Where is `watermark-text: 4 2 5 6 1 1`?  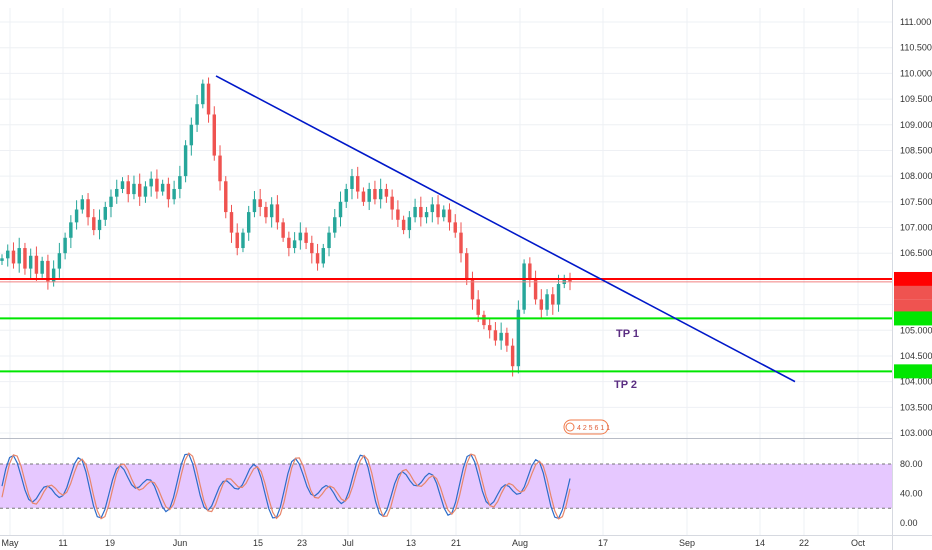 watermark-text: 4 2 5 6 1 1 is located at coordinates (593, 428).